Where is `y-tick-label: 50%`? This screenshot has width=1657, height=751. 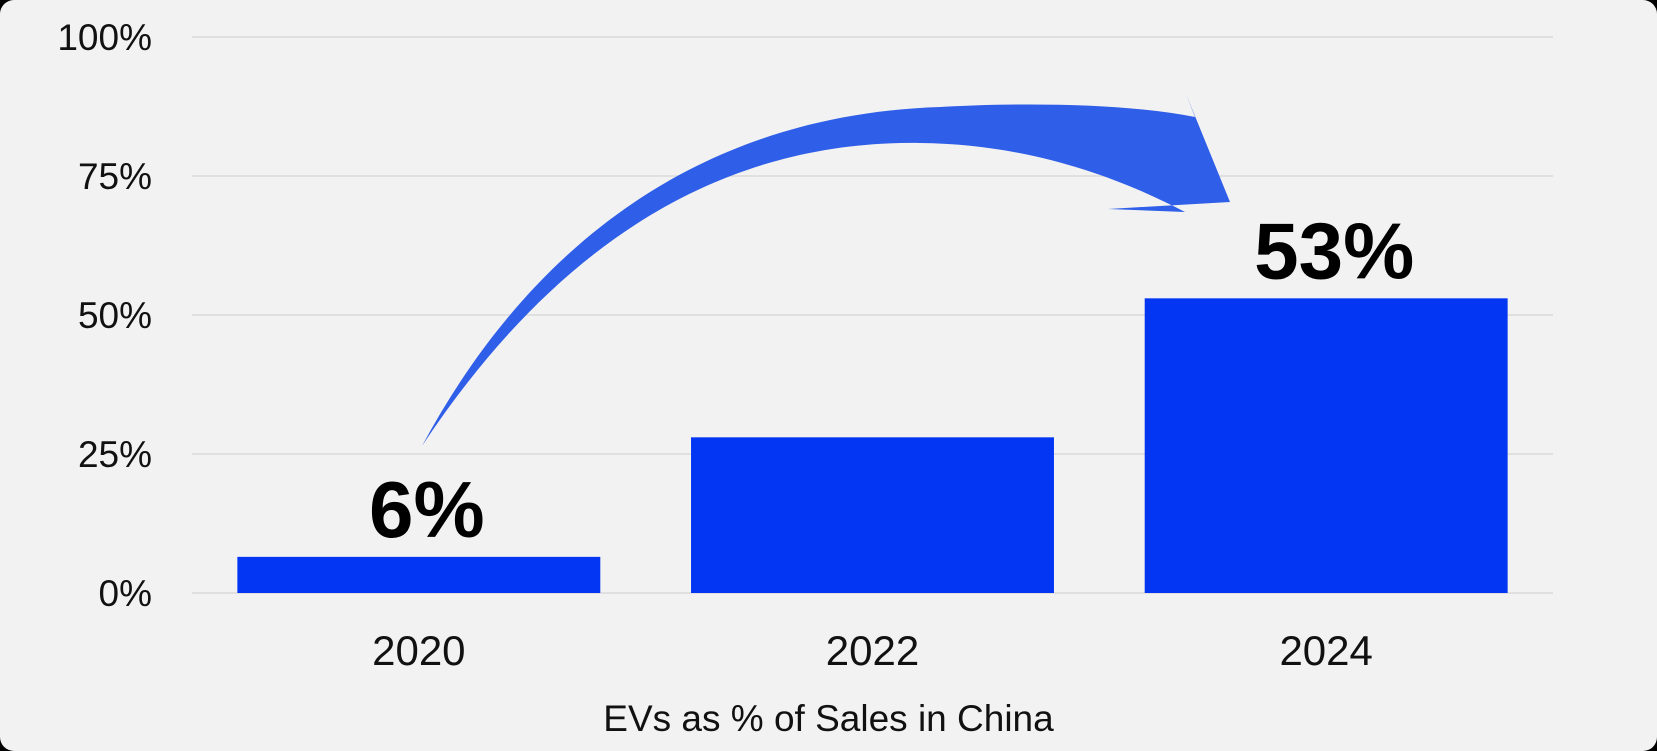 y-tick-label: 50% is located at coordinates (115, 315).